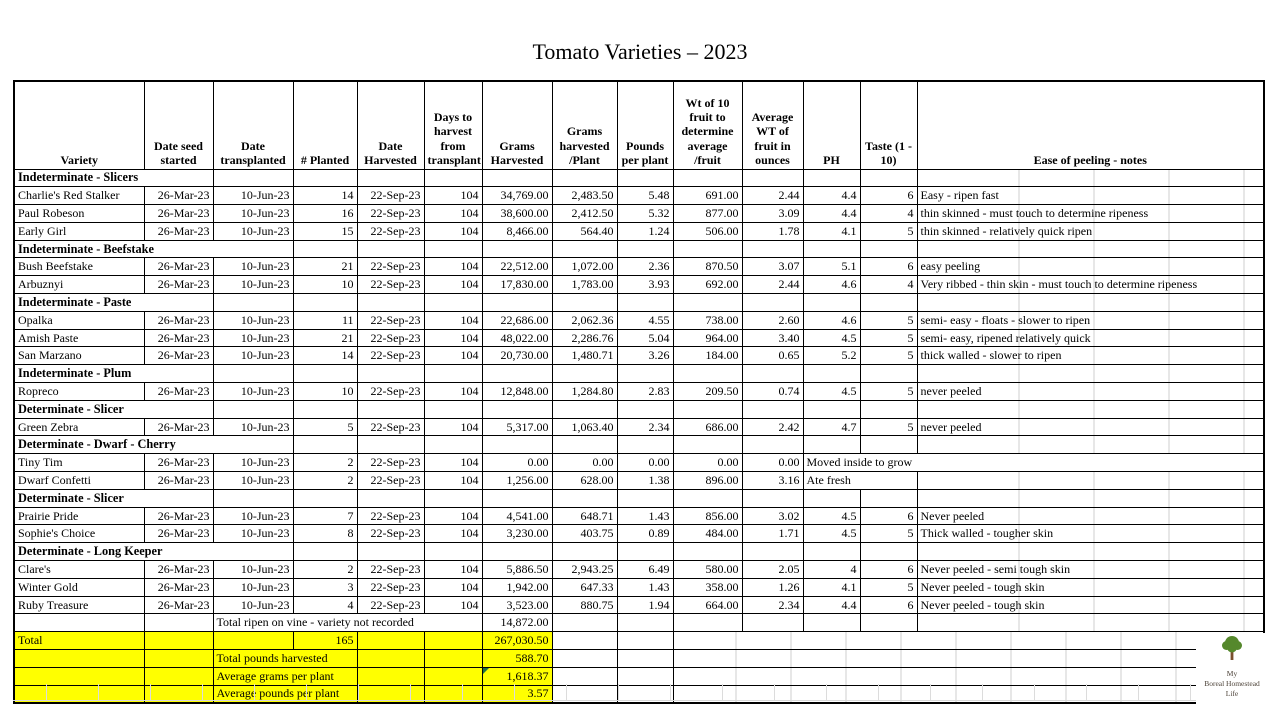  Describe the element at coordinates (707, 213) in the screenshot. I see `cell-wt-10-fruit: 877.00` at that location.